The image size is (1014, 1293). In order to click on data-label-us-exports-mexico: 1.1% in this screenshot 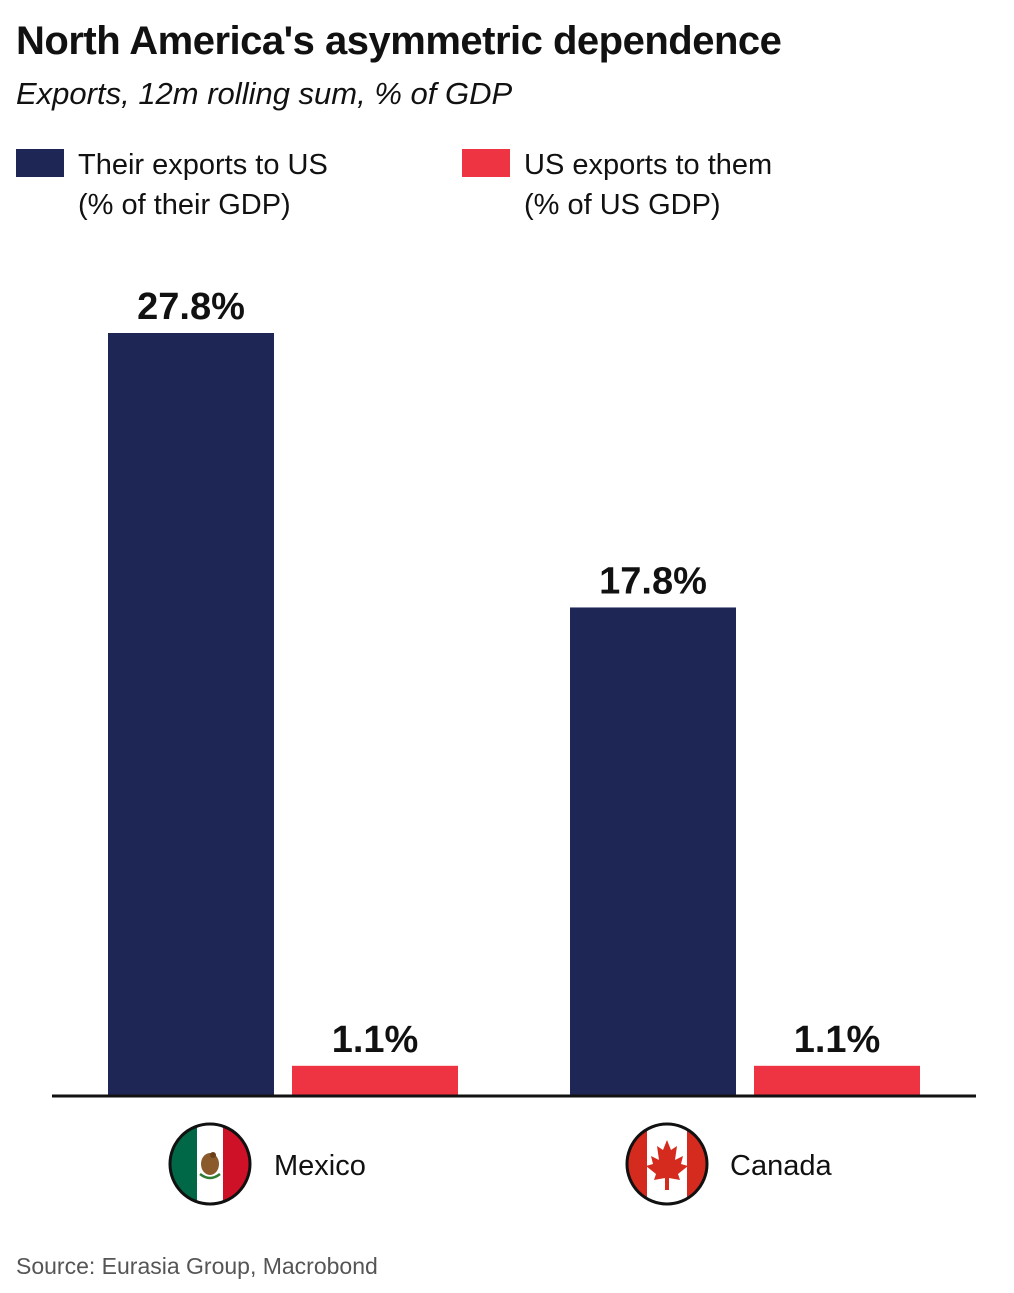, I will do `click(375, 1040)`.